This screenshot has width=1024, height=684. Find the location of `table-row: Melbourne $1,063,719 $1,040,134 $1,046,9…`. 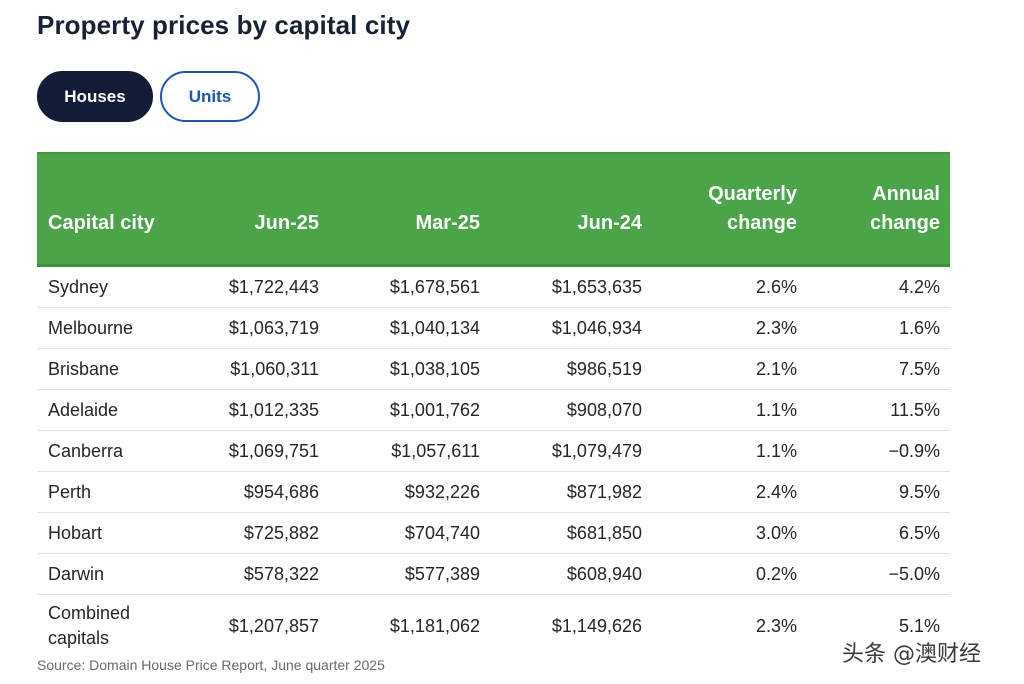

table-row: Melbourne $1,063,719 $1,040,134 $1,046,9… is located at coordinates (493, 328).